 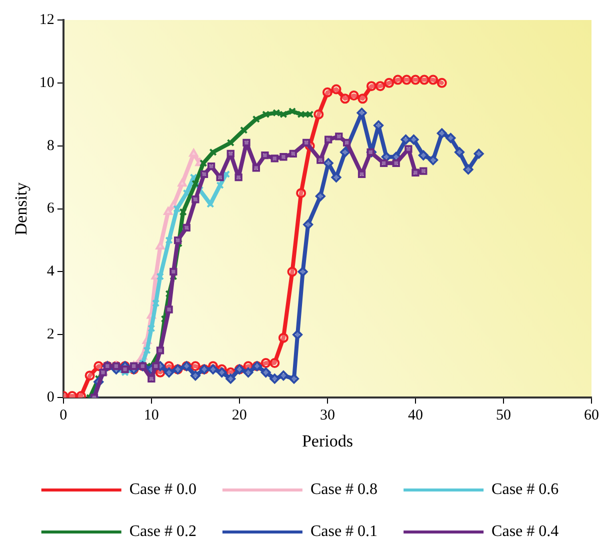 I want to click on y-tick-label: 10, so click(x=46, y=82).